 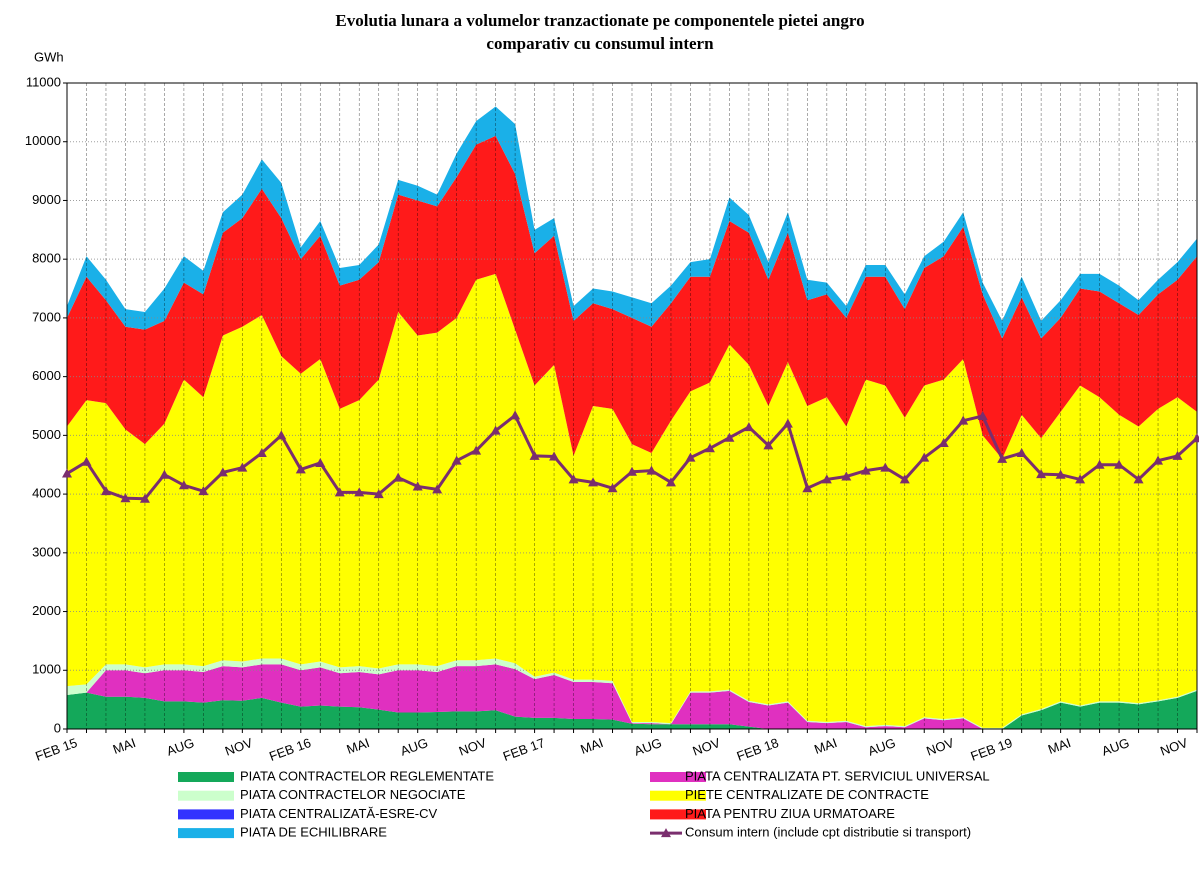 I want to click on y-tick-label: 0, so click(x=57, y=727).